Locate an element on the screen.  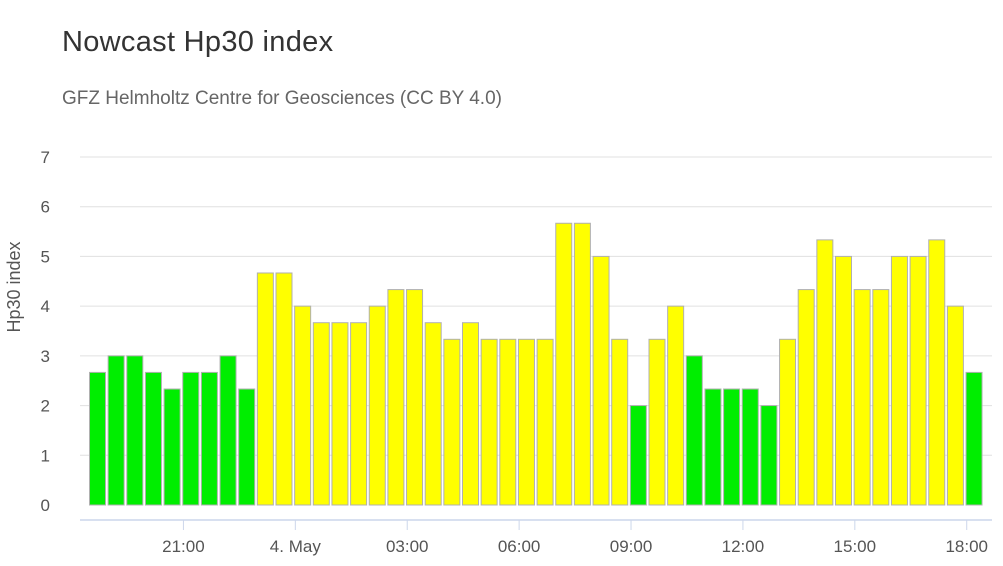
y-tick-label: 3 is located at coordinates (45, 356).